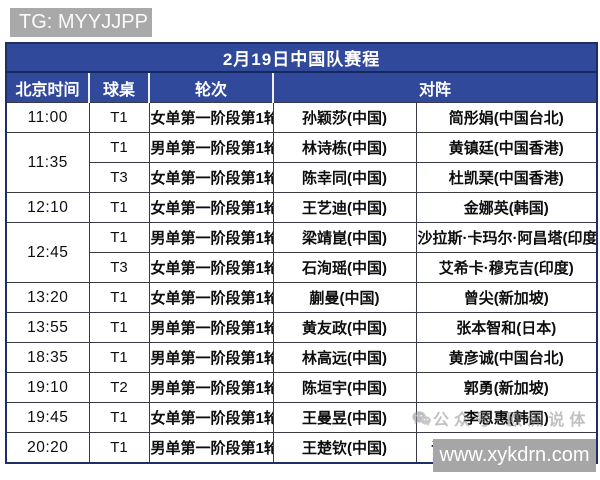 This screenshot has height=480, width=600. I want to click on table-row: 11:35 T1 男单第一阶段第1轮 林诗栋(中国) 黄镇廷(中国香港), so click(301, 162).